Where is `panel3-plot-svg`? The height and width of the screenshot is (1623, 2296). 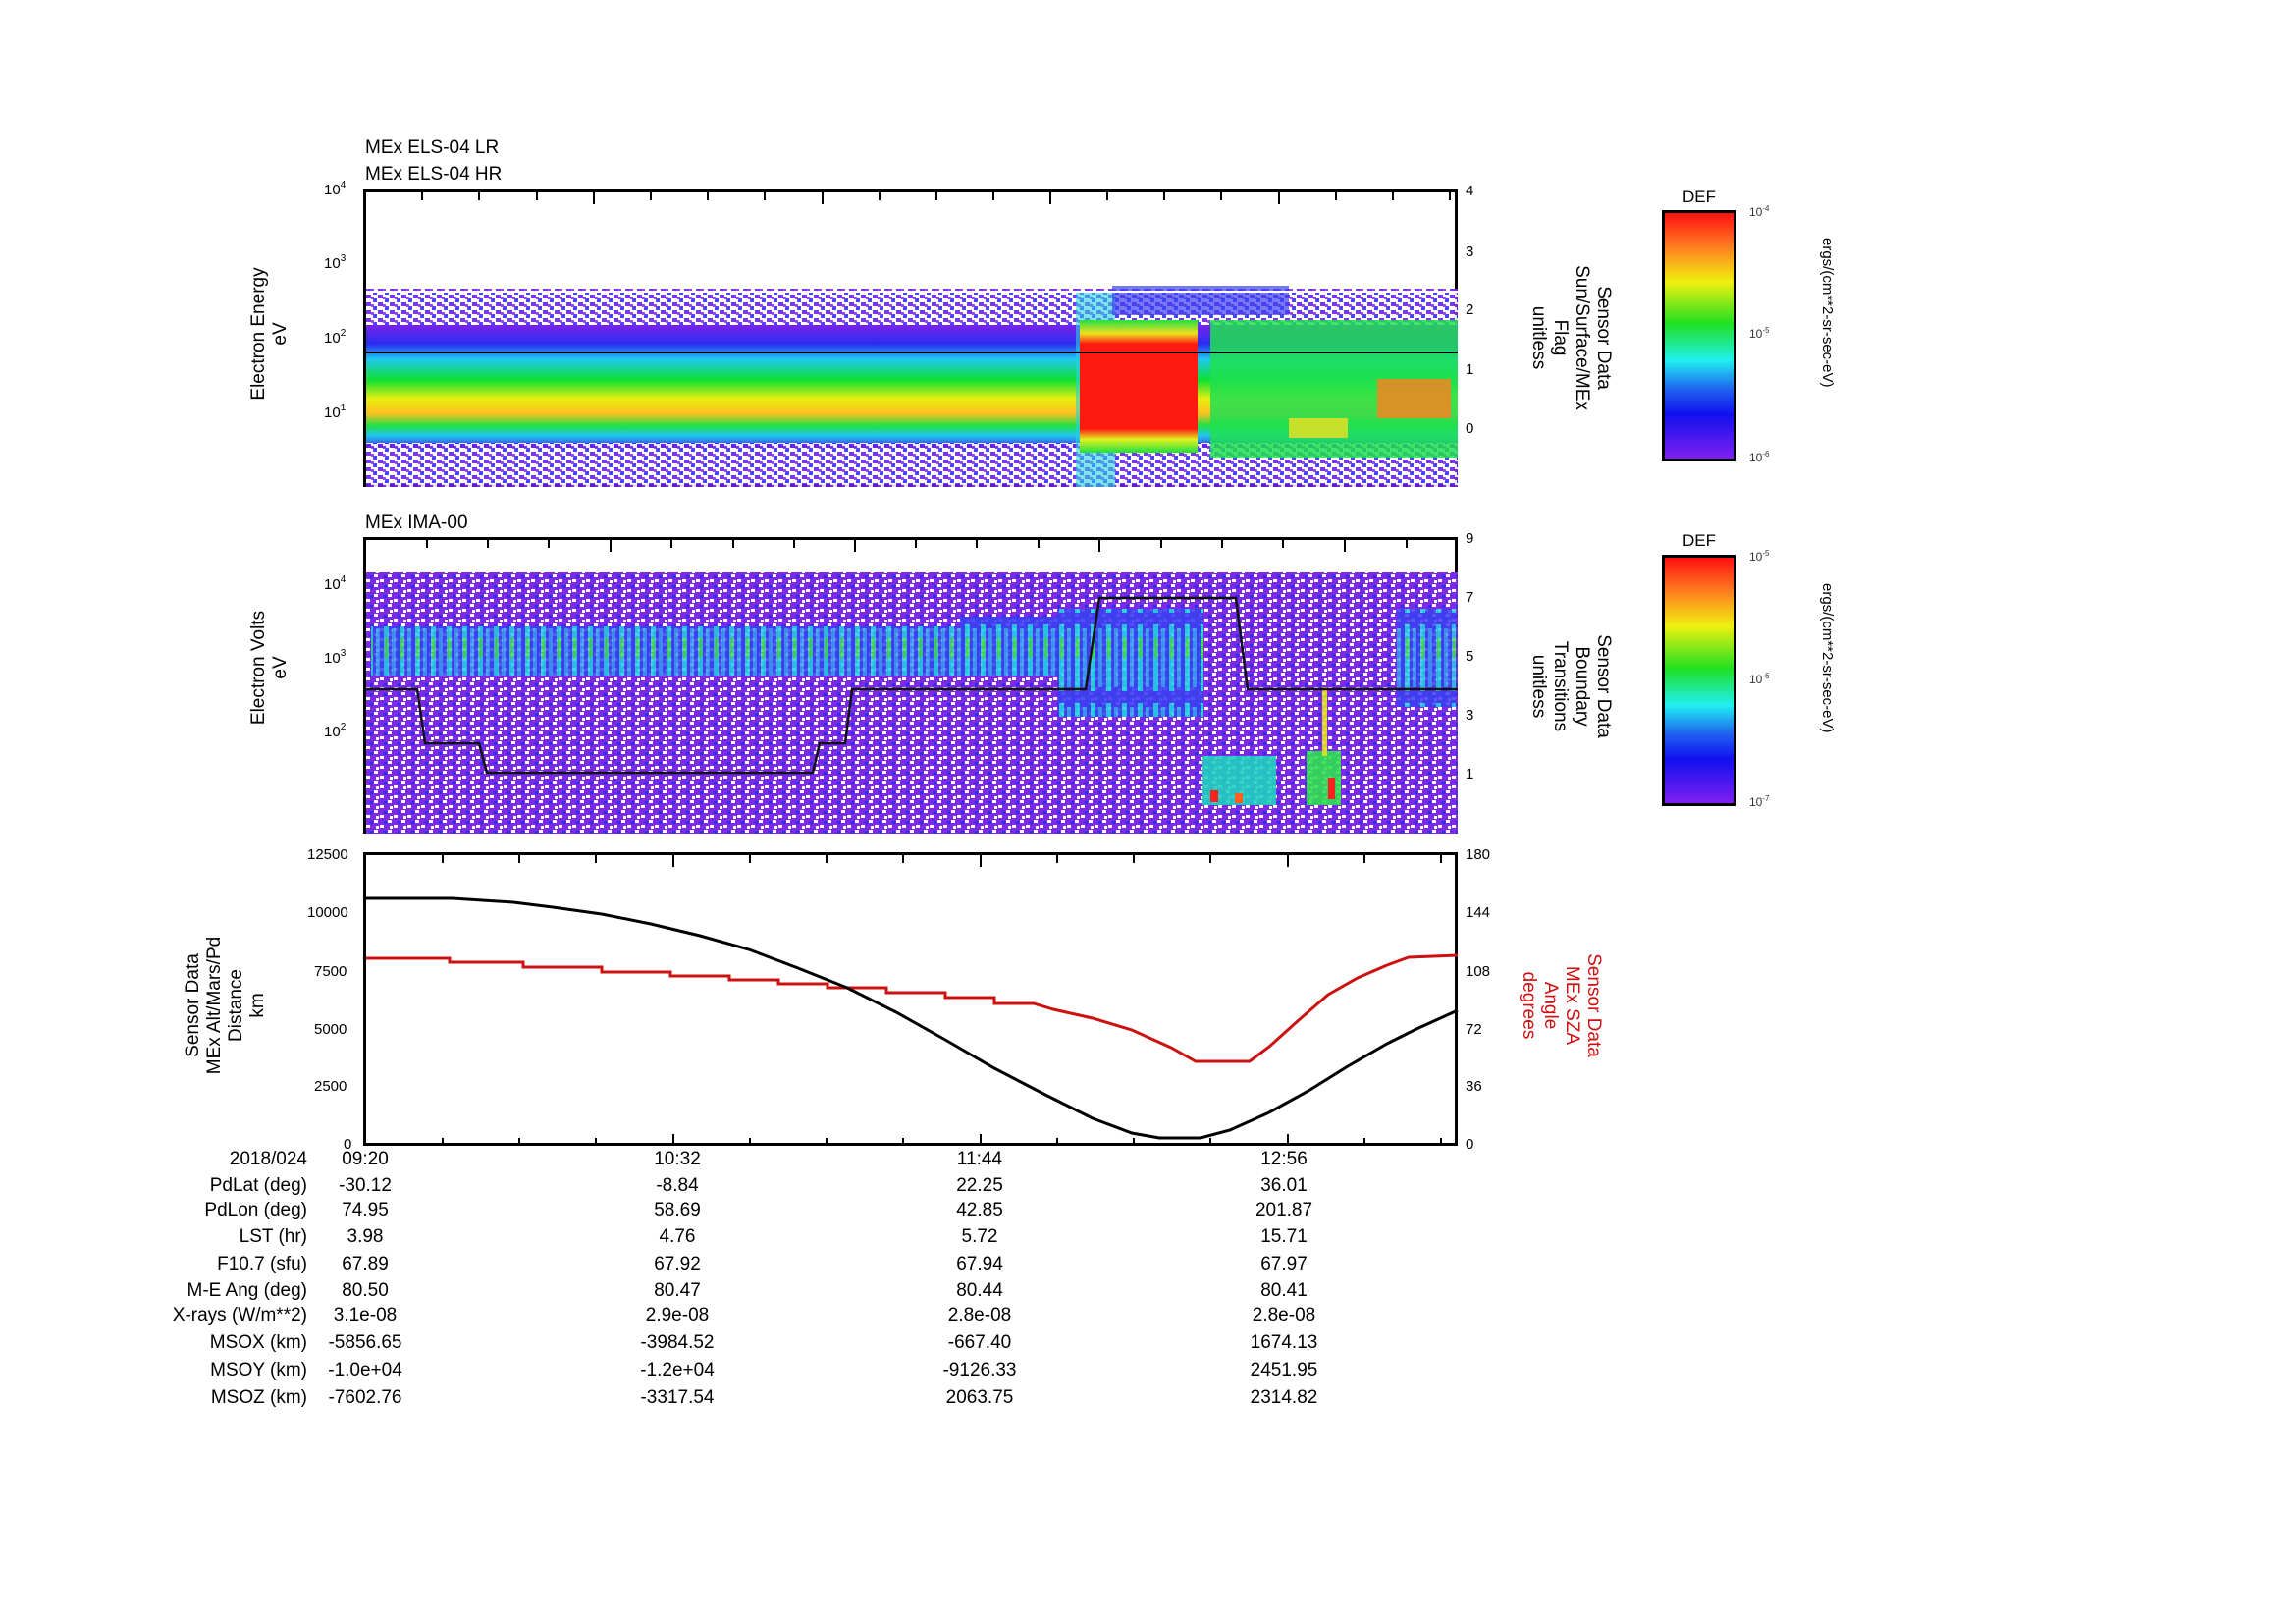 panel3-plot-svg is located at coordinates (912, 1000).